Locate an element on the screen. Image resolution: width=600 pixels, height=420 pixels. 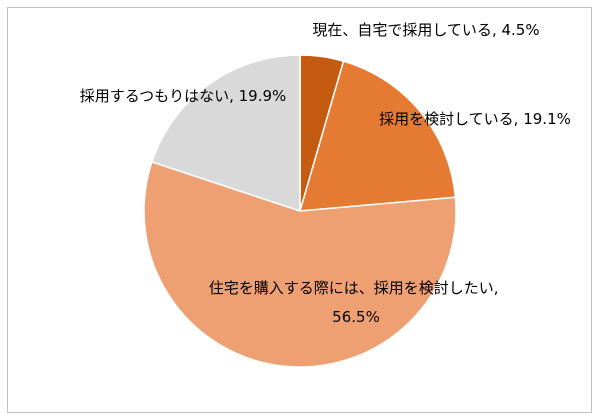
data-label-2: 採用を検討している, 19.1% is located at coordinates (475, 119).